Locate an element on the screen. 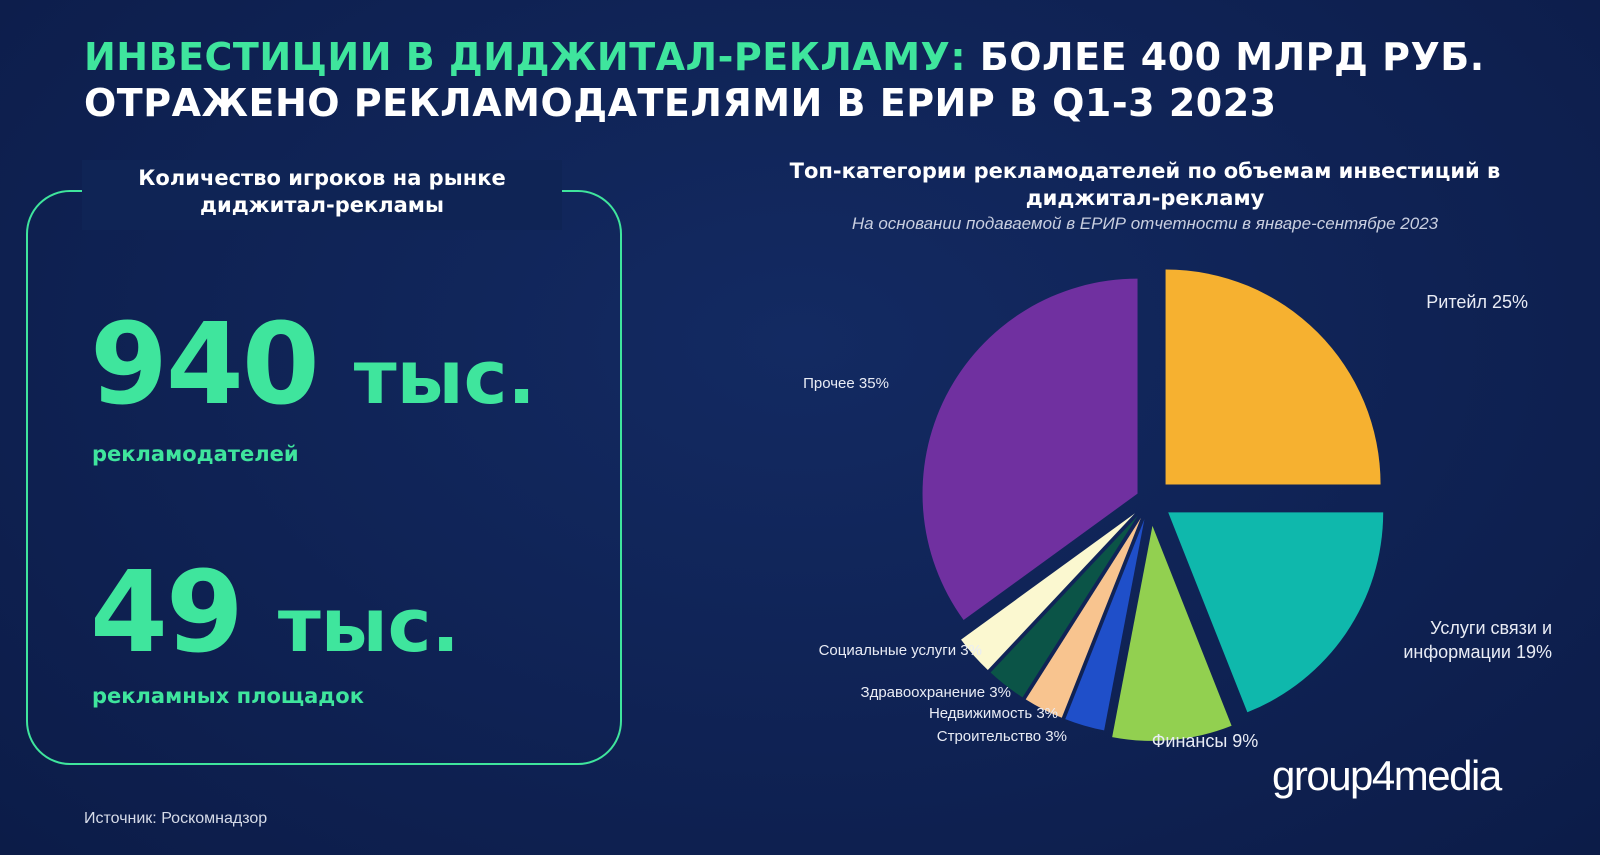 This screenshot has height=855, width=1600. pie-label-3: Финансы 9% is located at coordinates (1205, 741).